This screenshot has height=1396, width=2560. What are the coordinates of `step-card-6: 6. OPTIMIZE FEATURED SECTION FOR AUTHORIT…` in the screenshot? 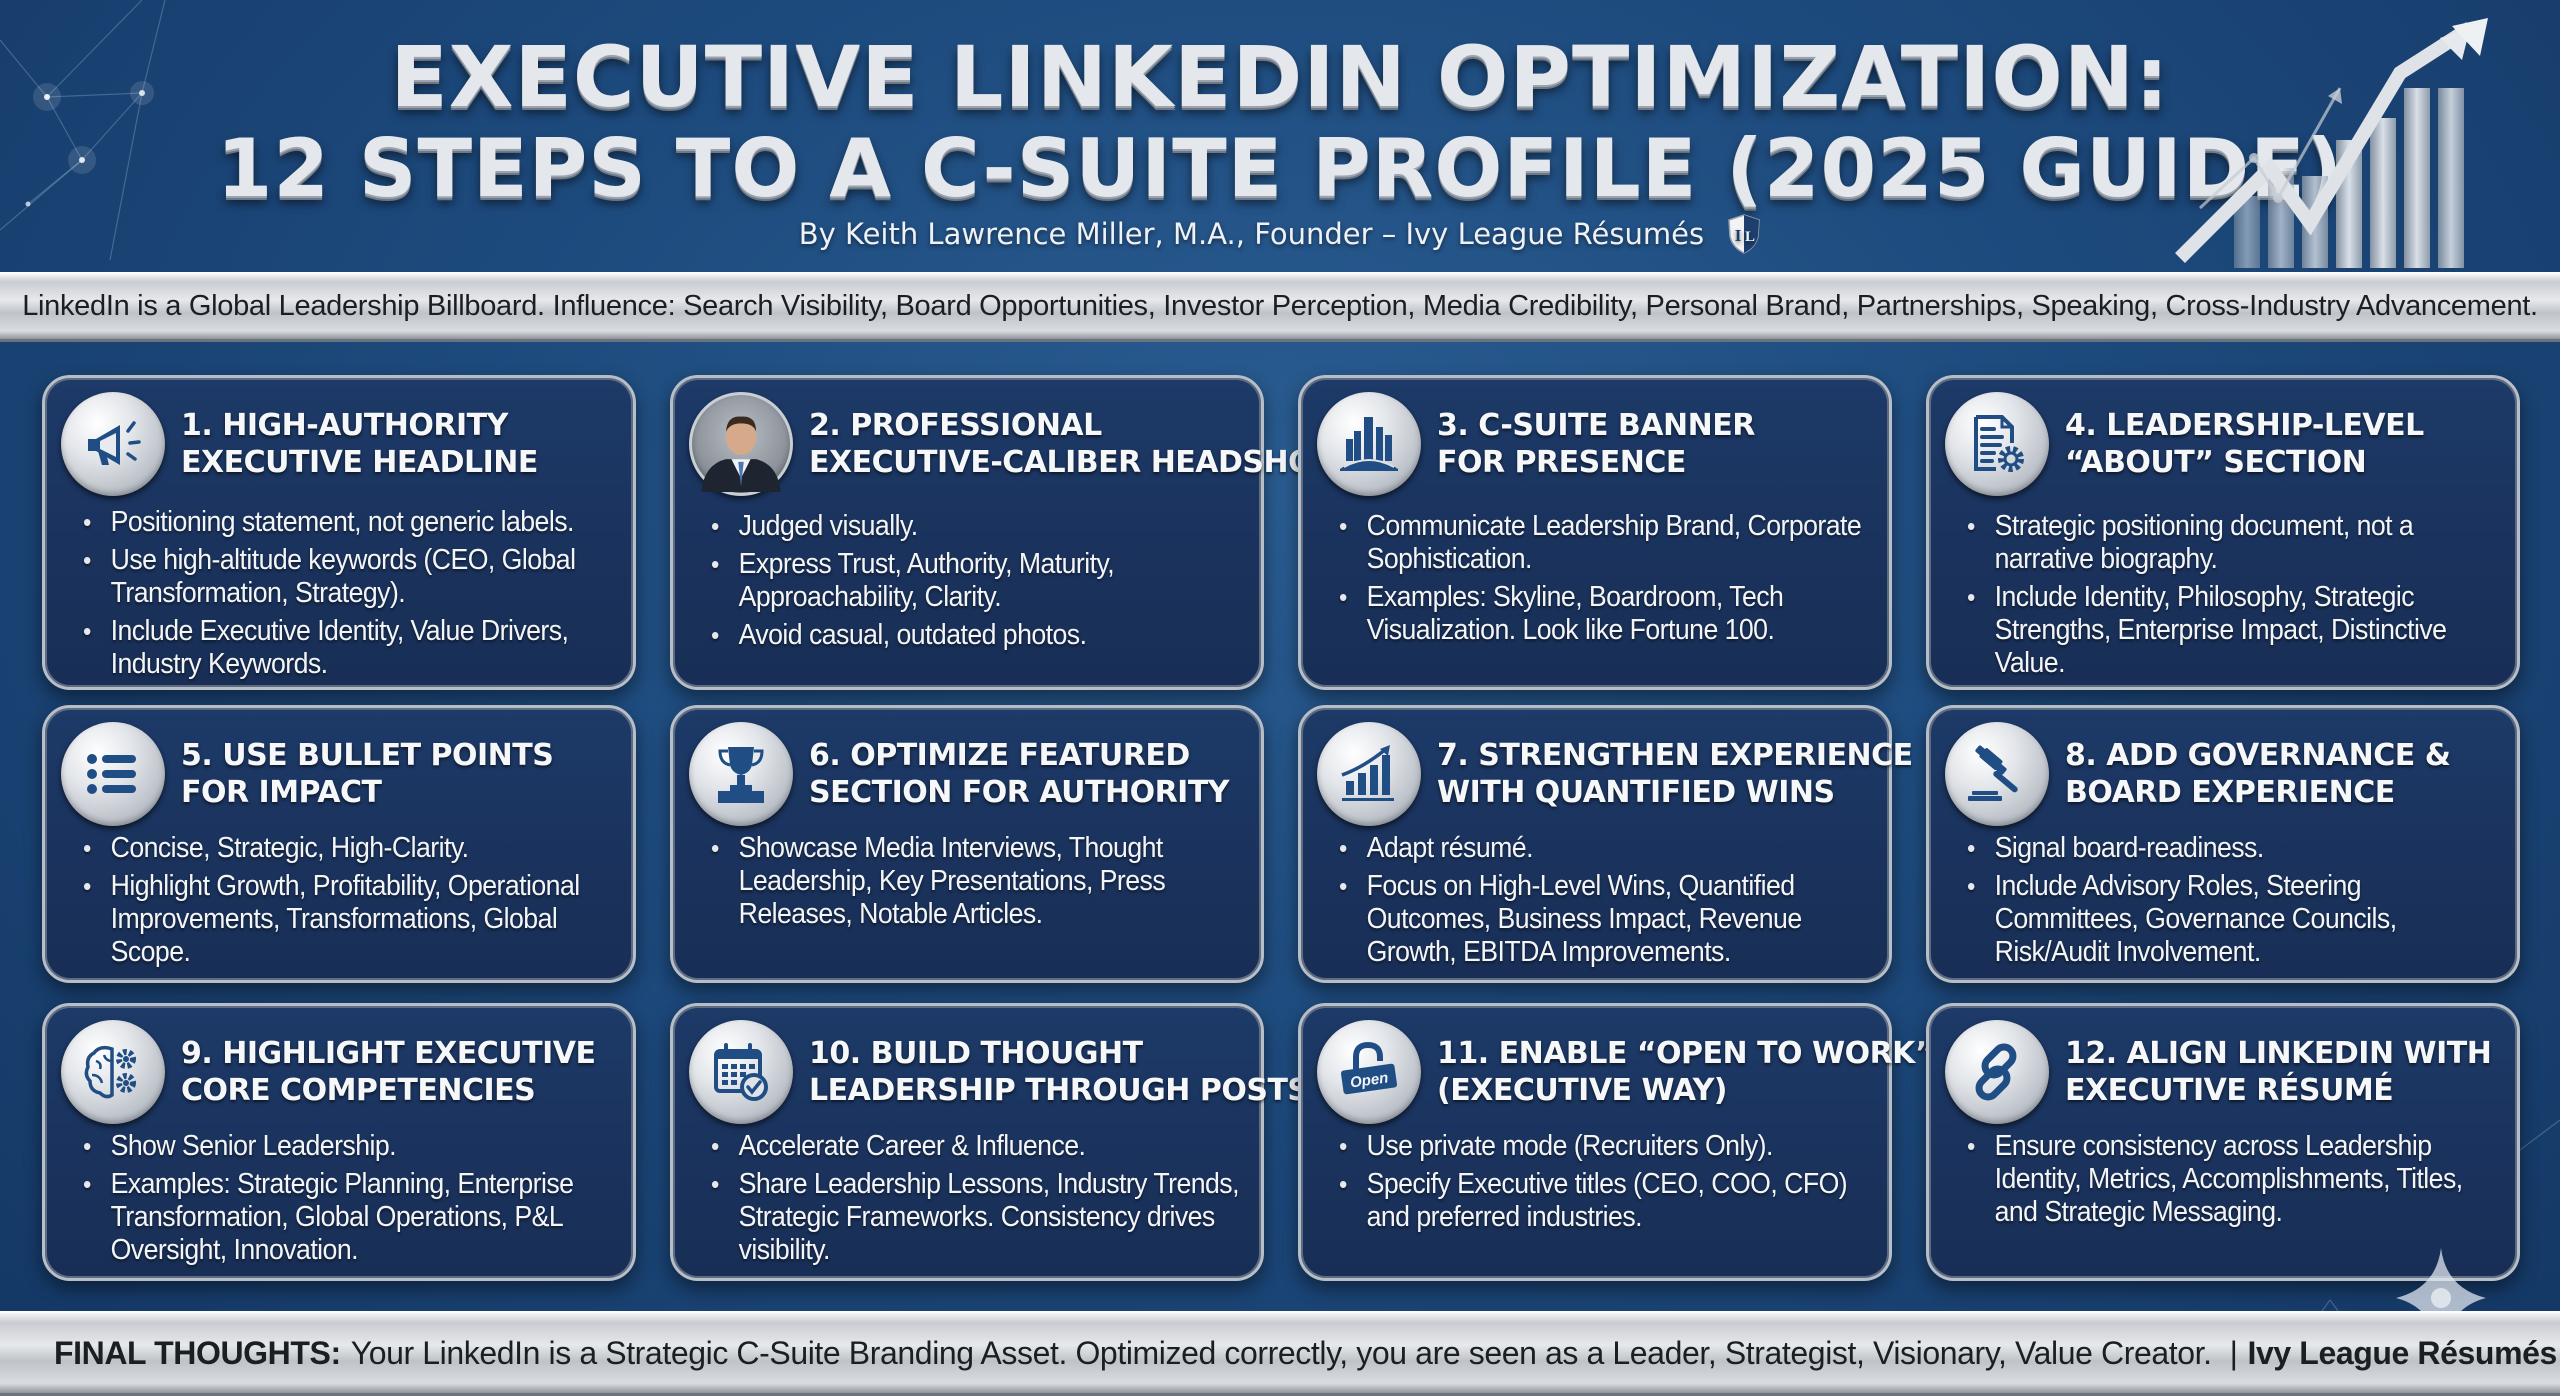 It's located at (967, 844).